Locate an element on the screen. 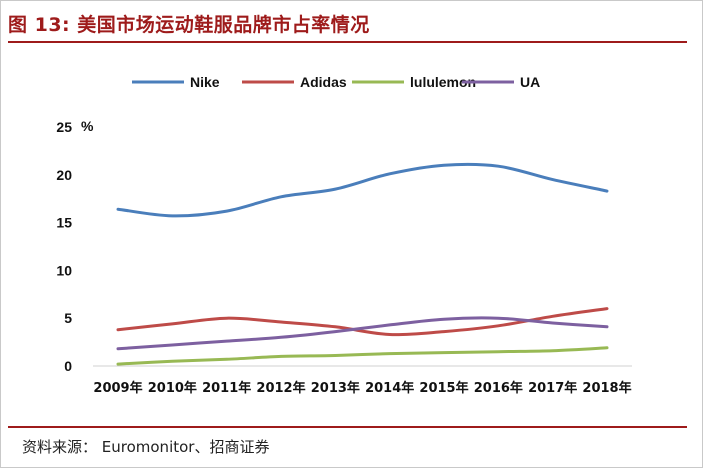 Image resolution: width=703 pixels, height=468 pixels. x-tick-label: 2015年 is located at coordinates (443, 388).